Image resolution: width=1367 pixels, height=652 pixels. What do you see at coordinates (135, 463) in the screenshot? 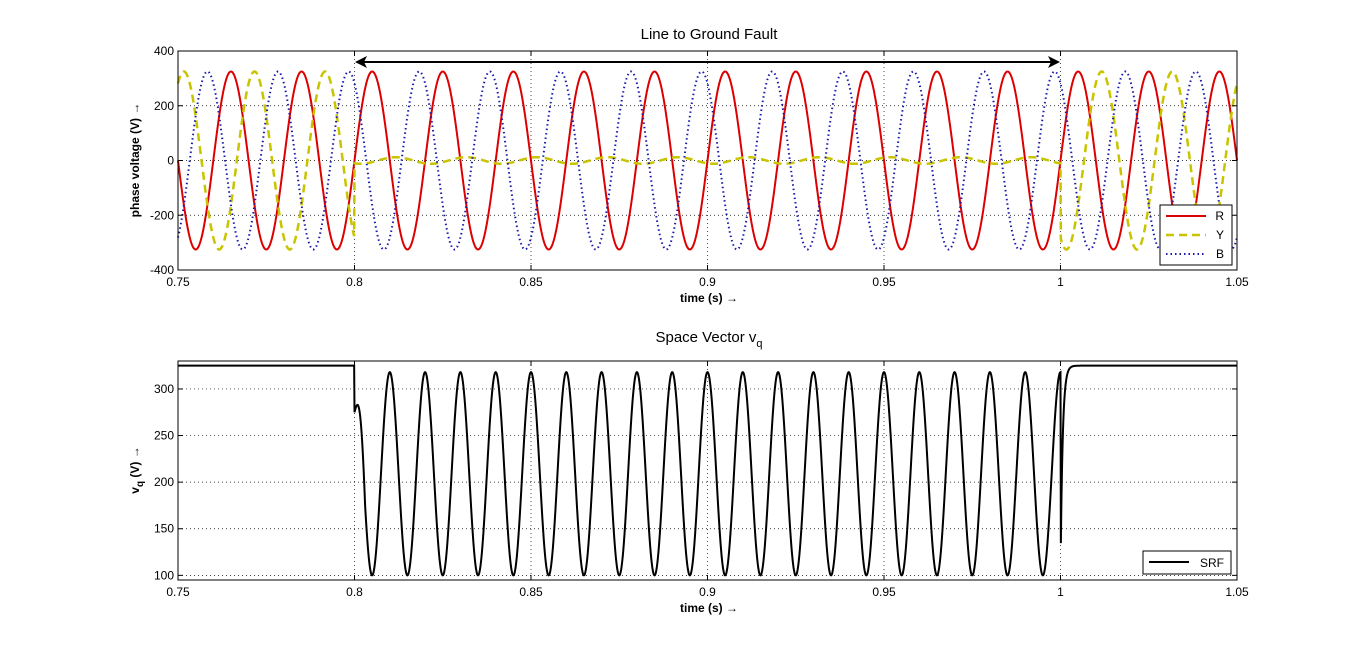
I see `plot2-ylabel-suffix: (V) →` at bounding box center [135, 463].